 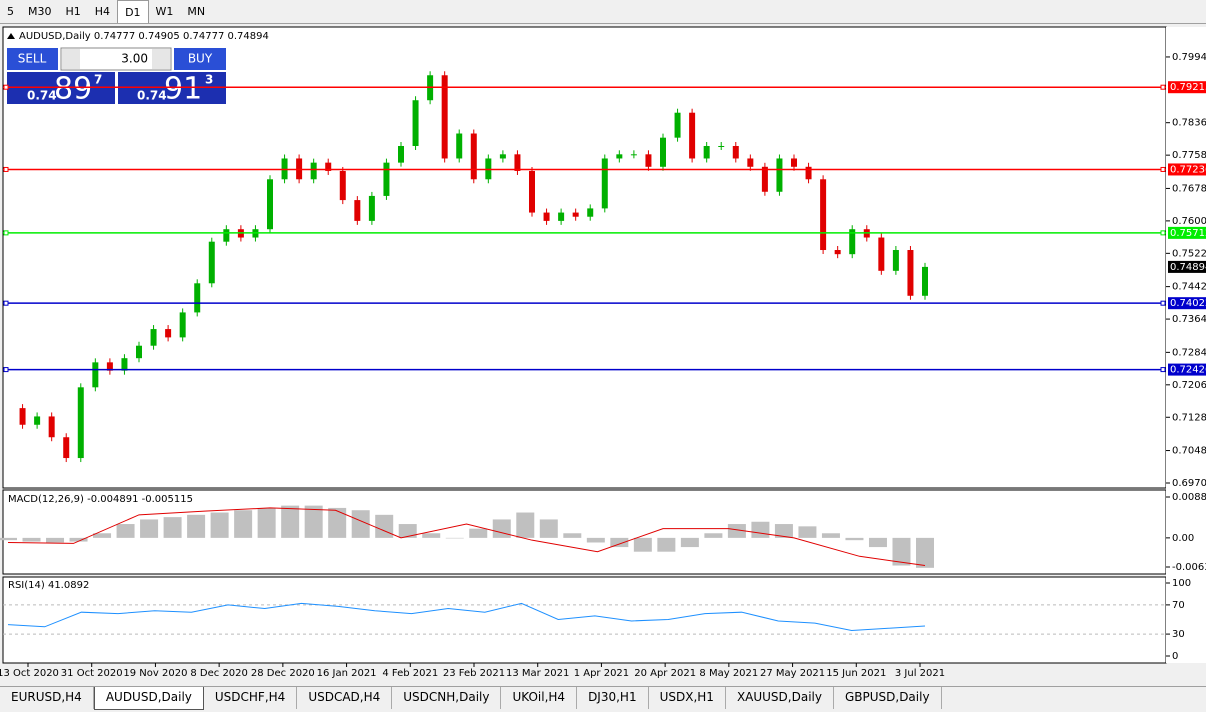 What do you see at coordinates (47, 698) in the screenshot?
I see `chart-tab: EURUSD,H4` at bounding box center [47, 698].